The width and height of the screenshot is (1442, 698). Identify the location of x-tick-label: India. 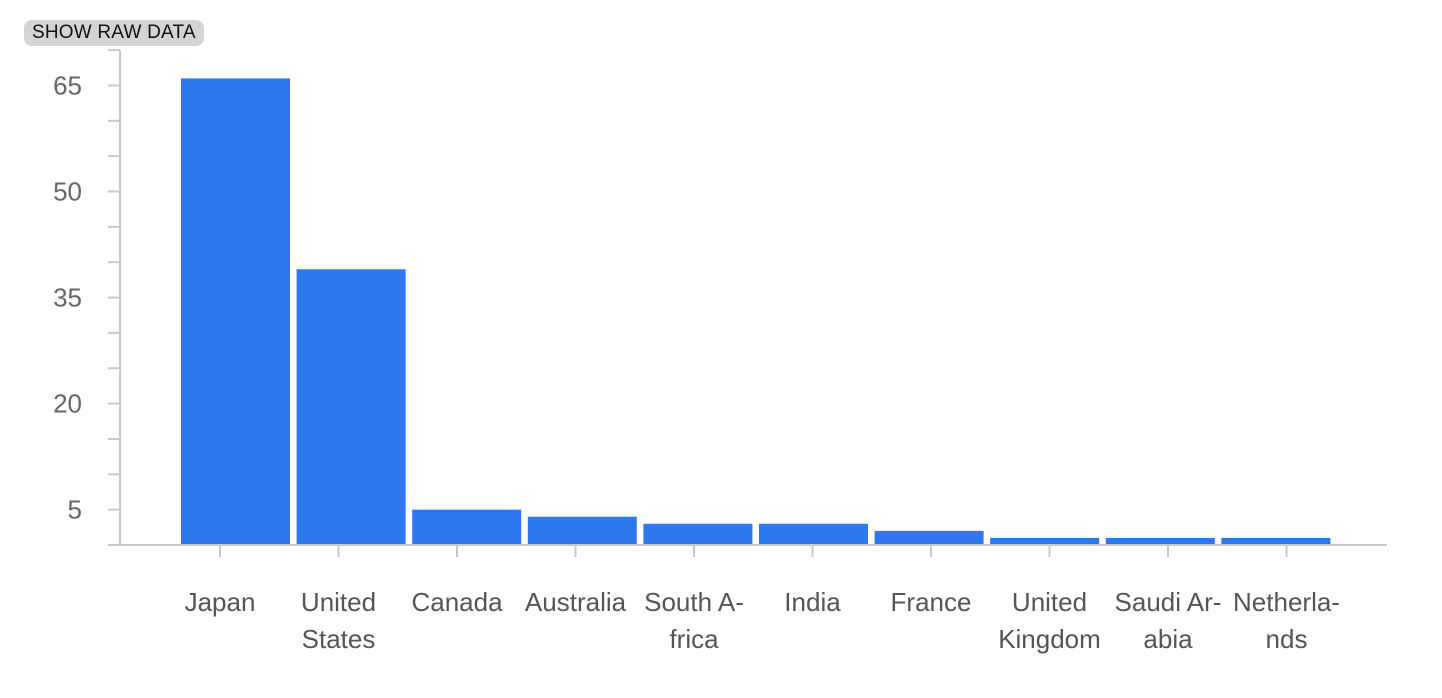
(812, 602).